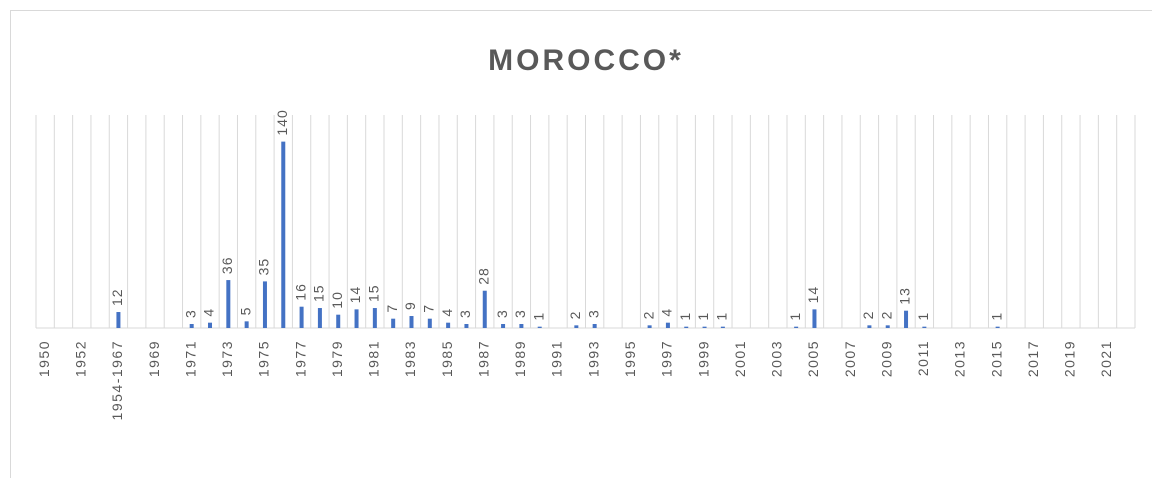 This screenshot has height=478, width=1152. What do you see at coordinates (227, 265) in the screenshot?
I see `value-label: 36` at bounding box center [227, 265].